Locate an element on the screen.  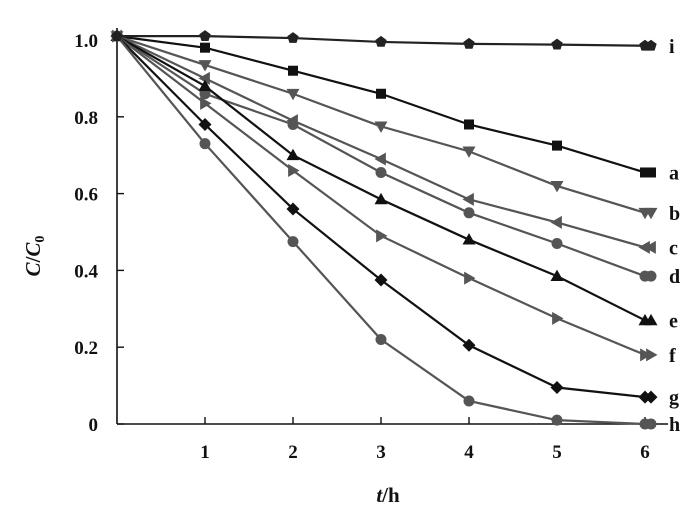
series-label-h: h is located at coordinates (674, 425).